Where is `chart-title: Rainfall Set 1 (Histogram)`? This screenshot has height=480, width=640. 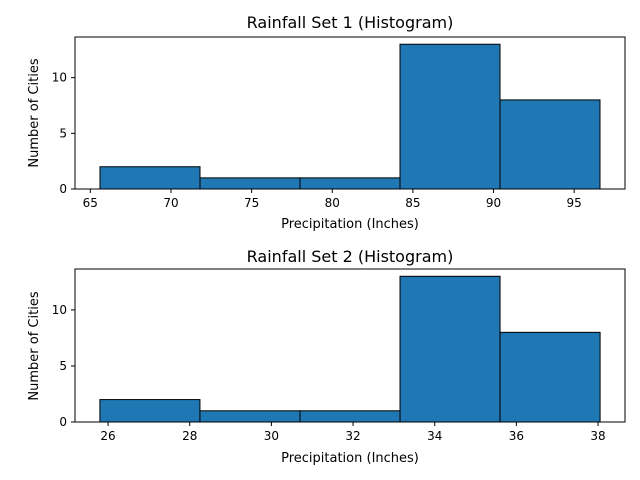 chart-title: Rainfall Set 1 (Histogram) is located at coordinates (350, 22).